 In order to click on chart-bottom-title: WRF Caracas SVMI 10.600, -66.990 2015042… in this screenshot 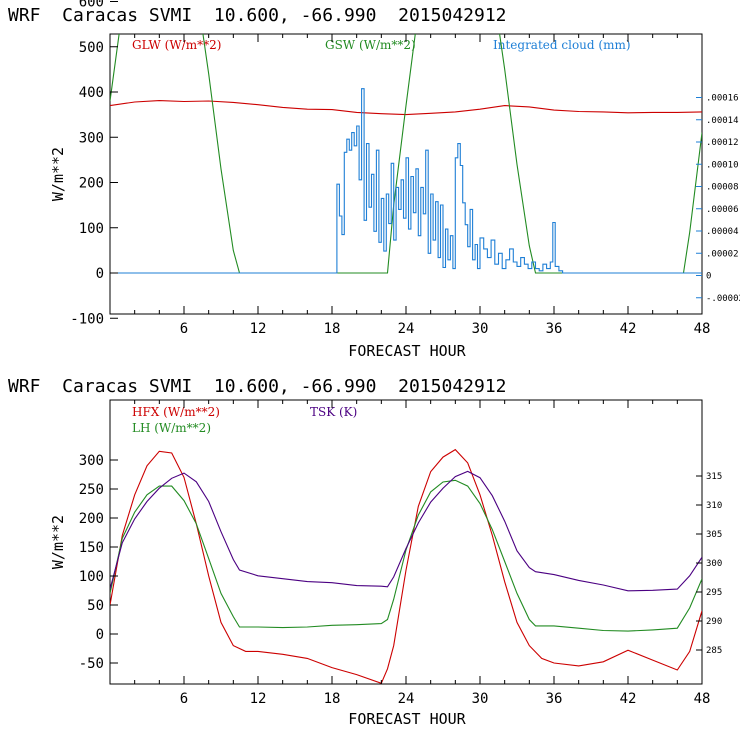, I will do `click(257, 386)`.